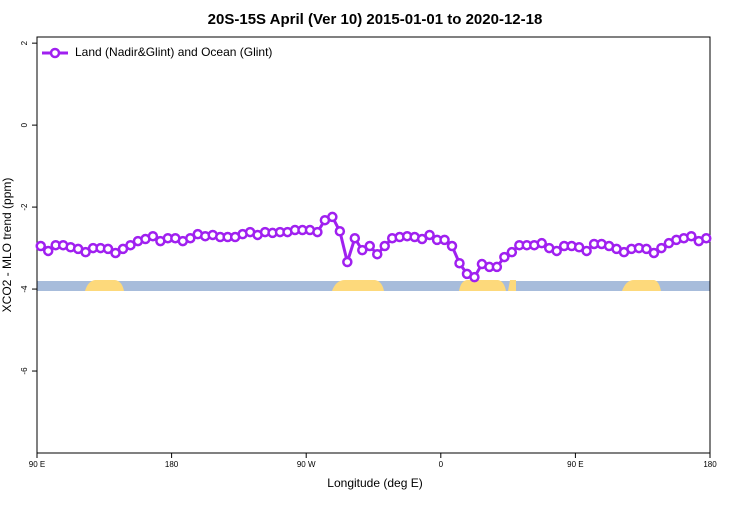  I want to click on y-tick-label: -2, so click(24, 207).